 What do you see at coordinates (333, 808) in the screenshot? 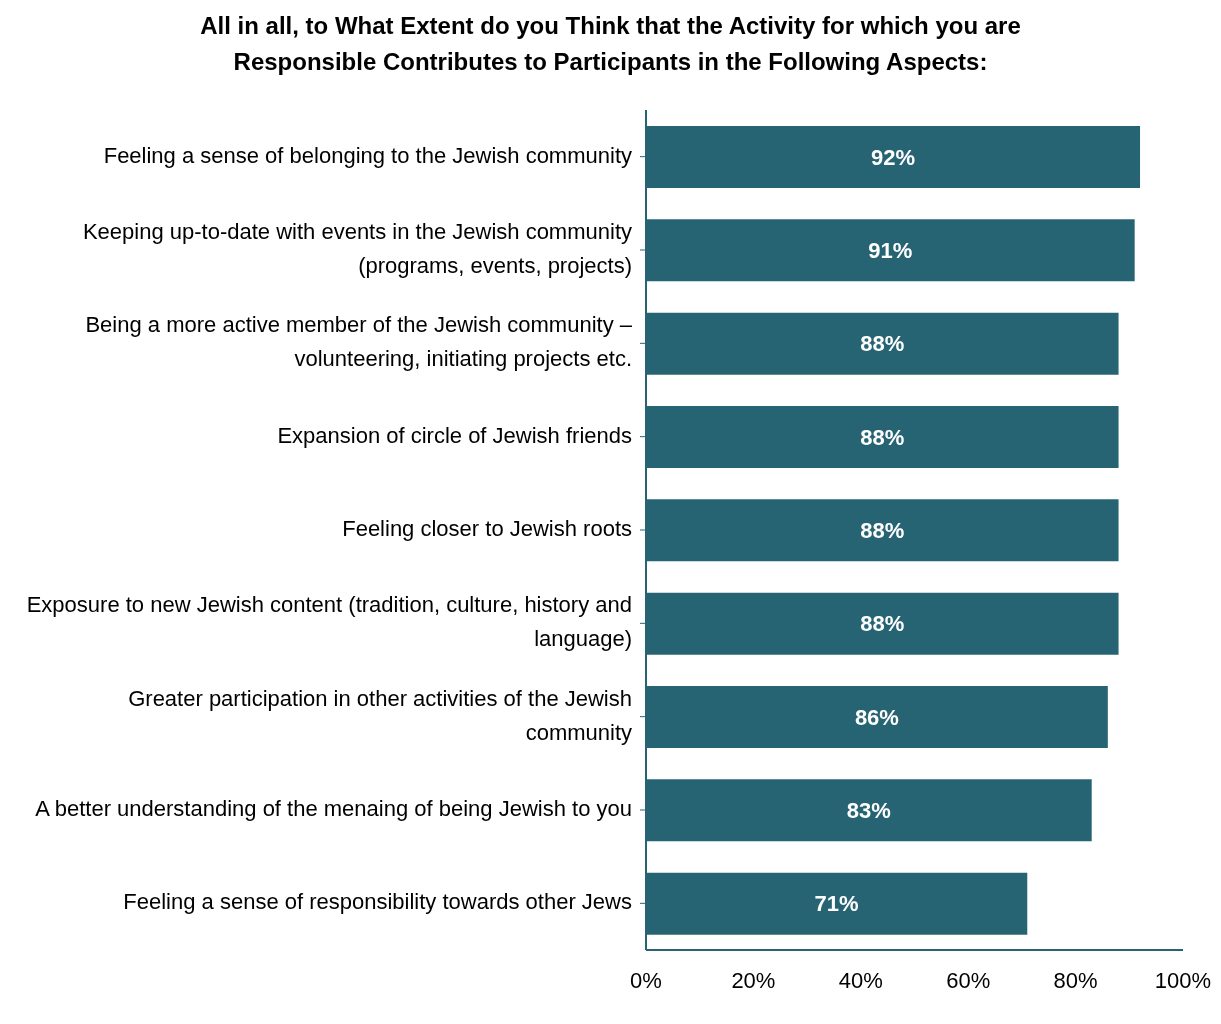
I see `y-tick-label: A better understanding of the menaing of being Jewish to you` at bounding box center [333, 808].